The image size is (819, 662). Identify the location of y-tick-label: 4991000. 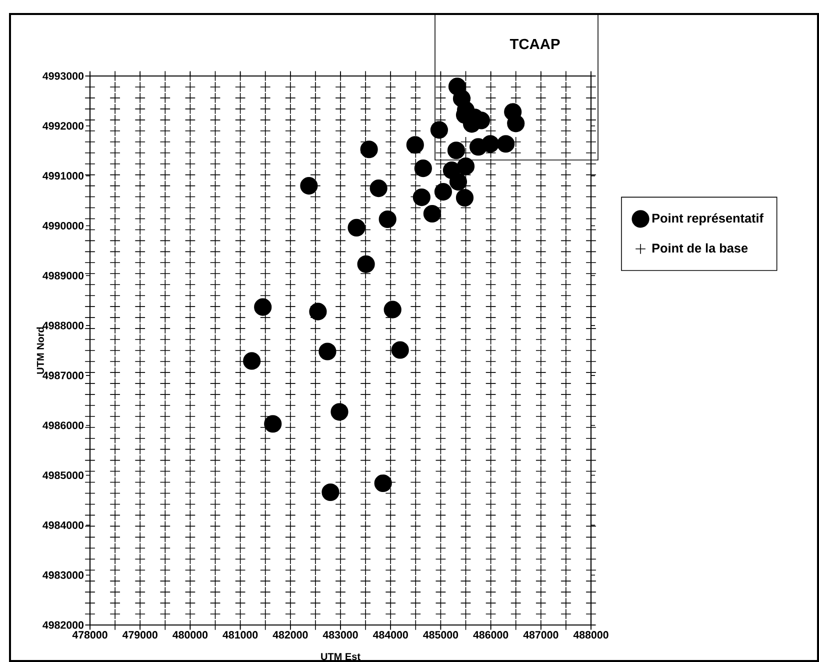
(63, 176).